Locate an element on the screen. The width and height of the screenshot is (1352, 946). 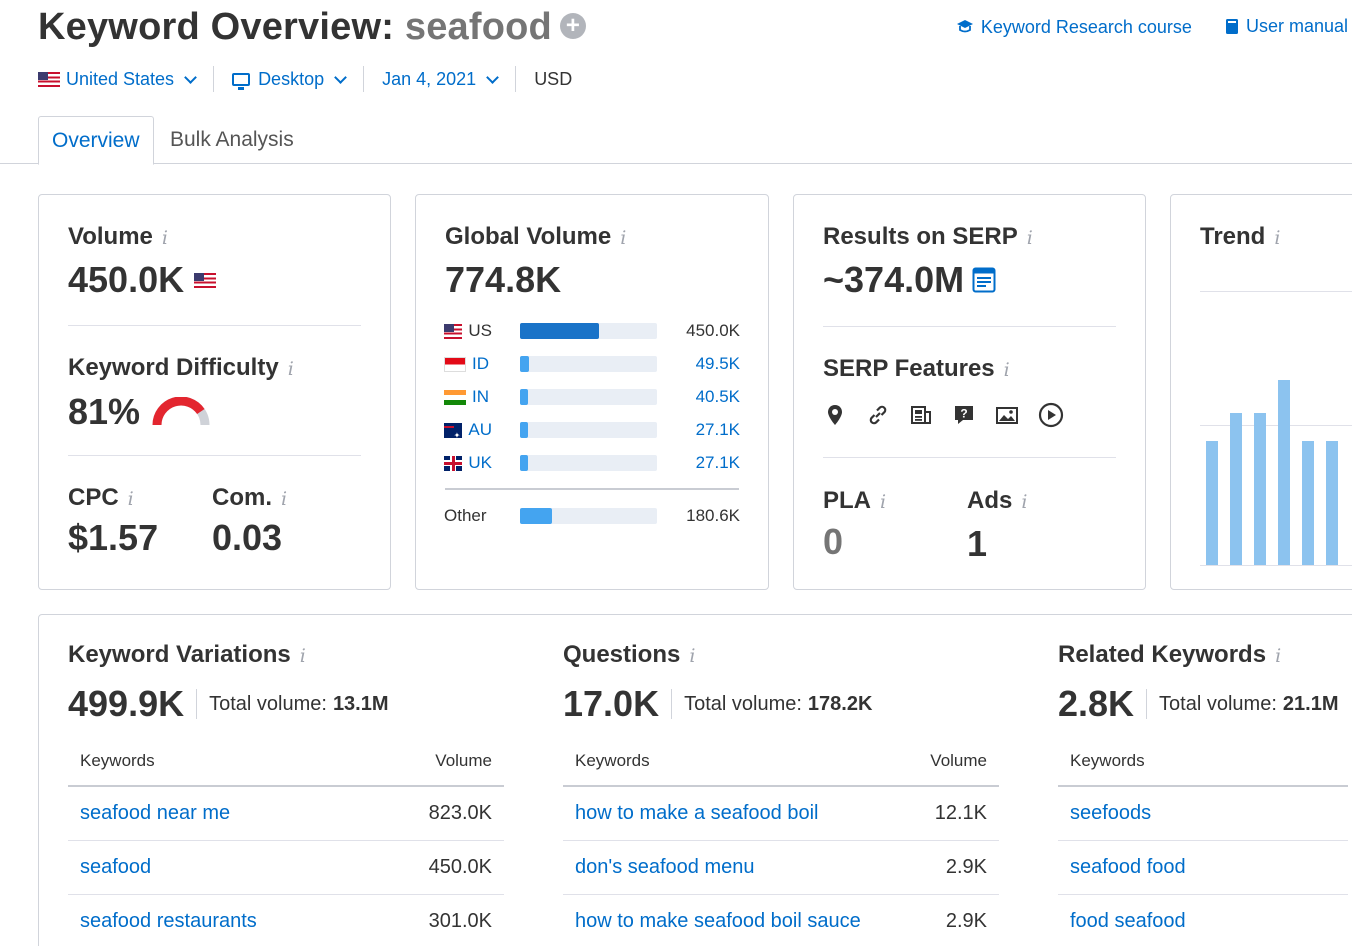
total-volume-label: Total volume: is located at coordinates (743, 703).